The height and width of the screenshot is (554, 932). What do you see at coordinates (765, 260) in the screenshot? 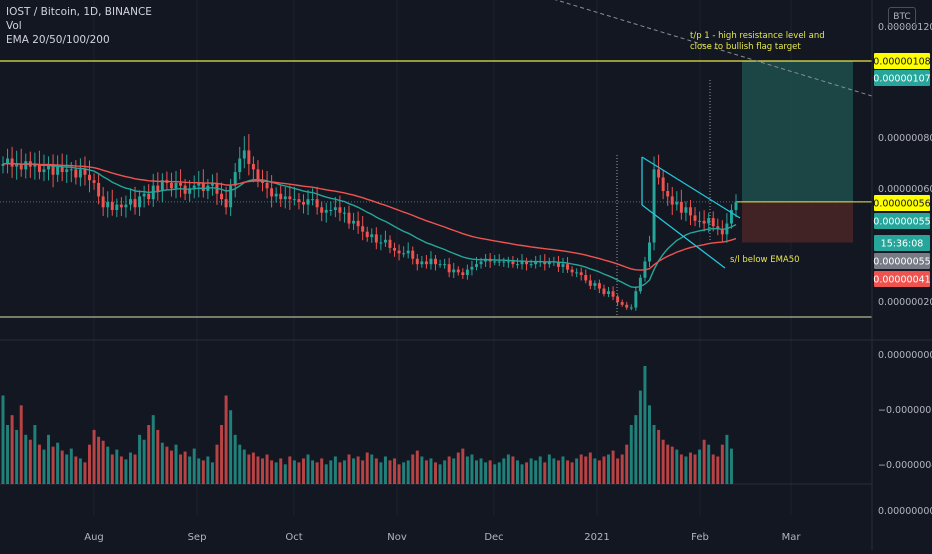
I see `annotation-stop: s/l below EMA50` at bounding box center [765, 260].